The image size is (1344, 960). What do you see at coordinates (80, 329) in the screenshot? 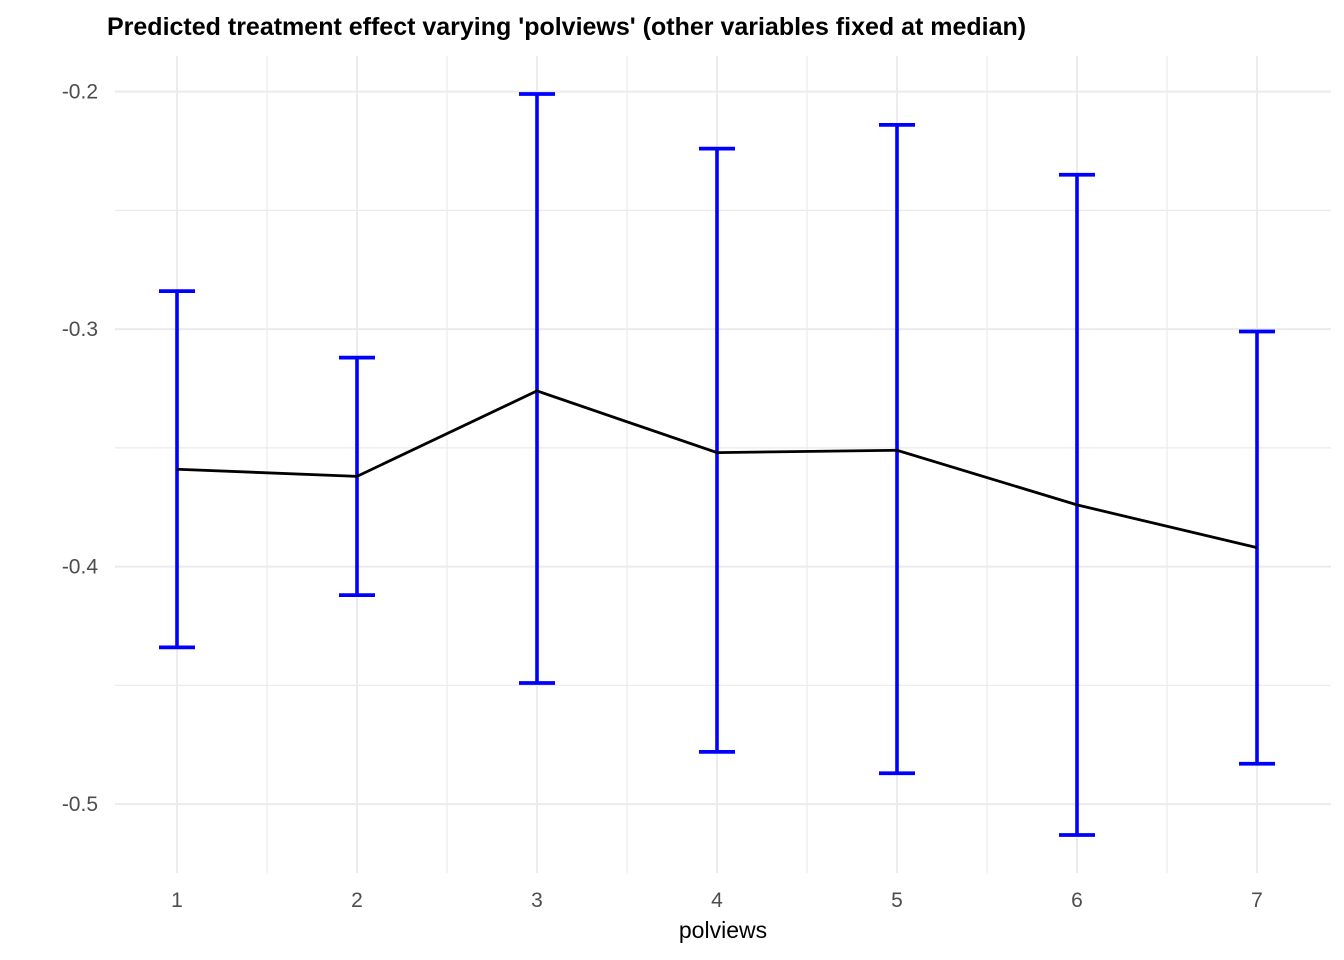
I see `y-tick-label: -0.3` at bounding box center [80, 329].